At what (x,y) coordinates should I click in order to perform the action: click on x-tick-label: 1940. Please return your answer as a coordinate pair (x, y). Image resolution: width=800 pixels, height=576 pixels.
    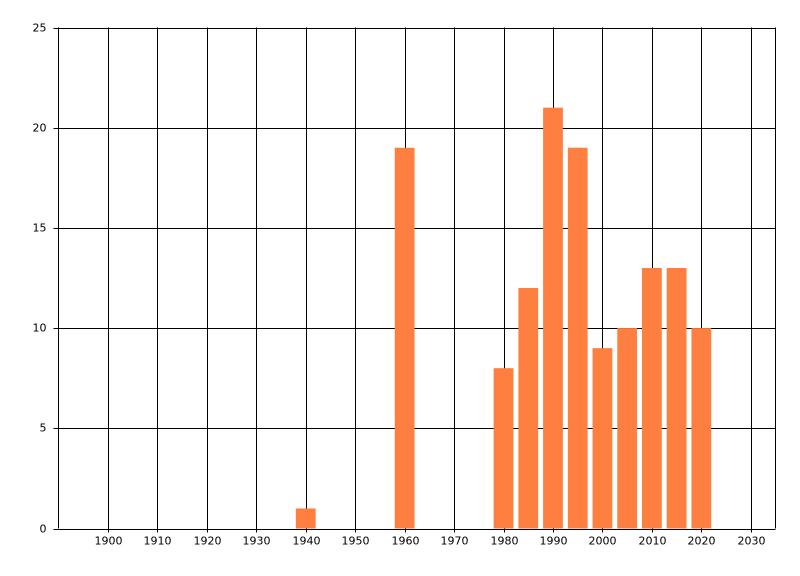
    Looking at the image, I should click on (307, 541).